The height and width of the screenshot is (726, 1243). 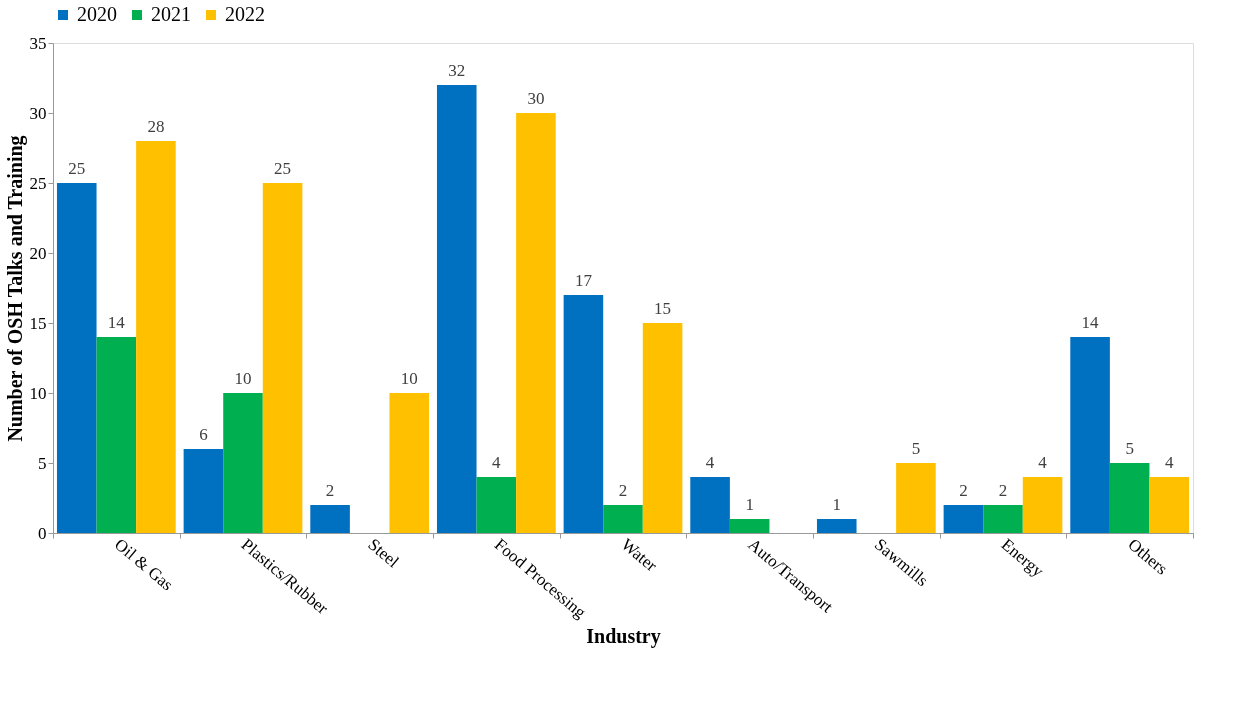 I want to click on x-tick-label: Oil & Gas, so click(x=144, y=564).